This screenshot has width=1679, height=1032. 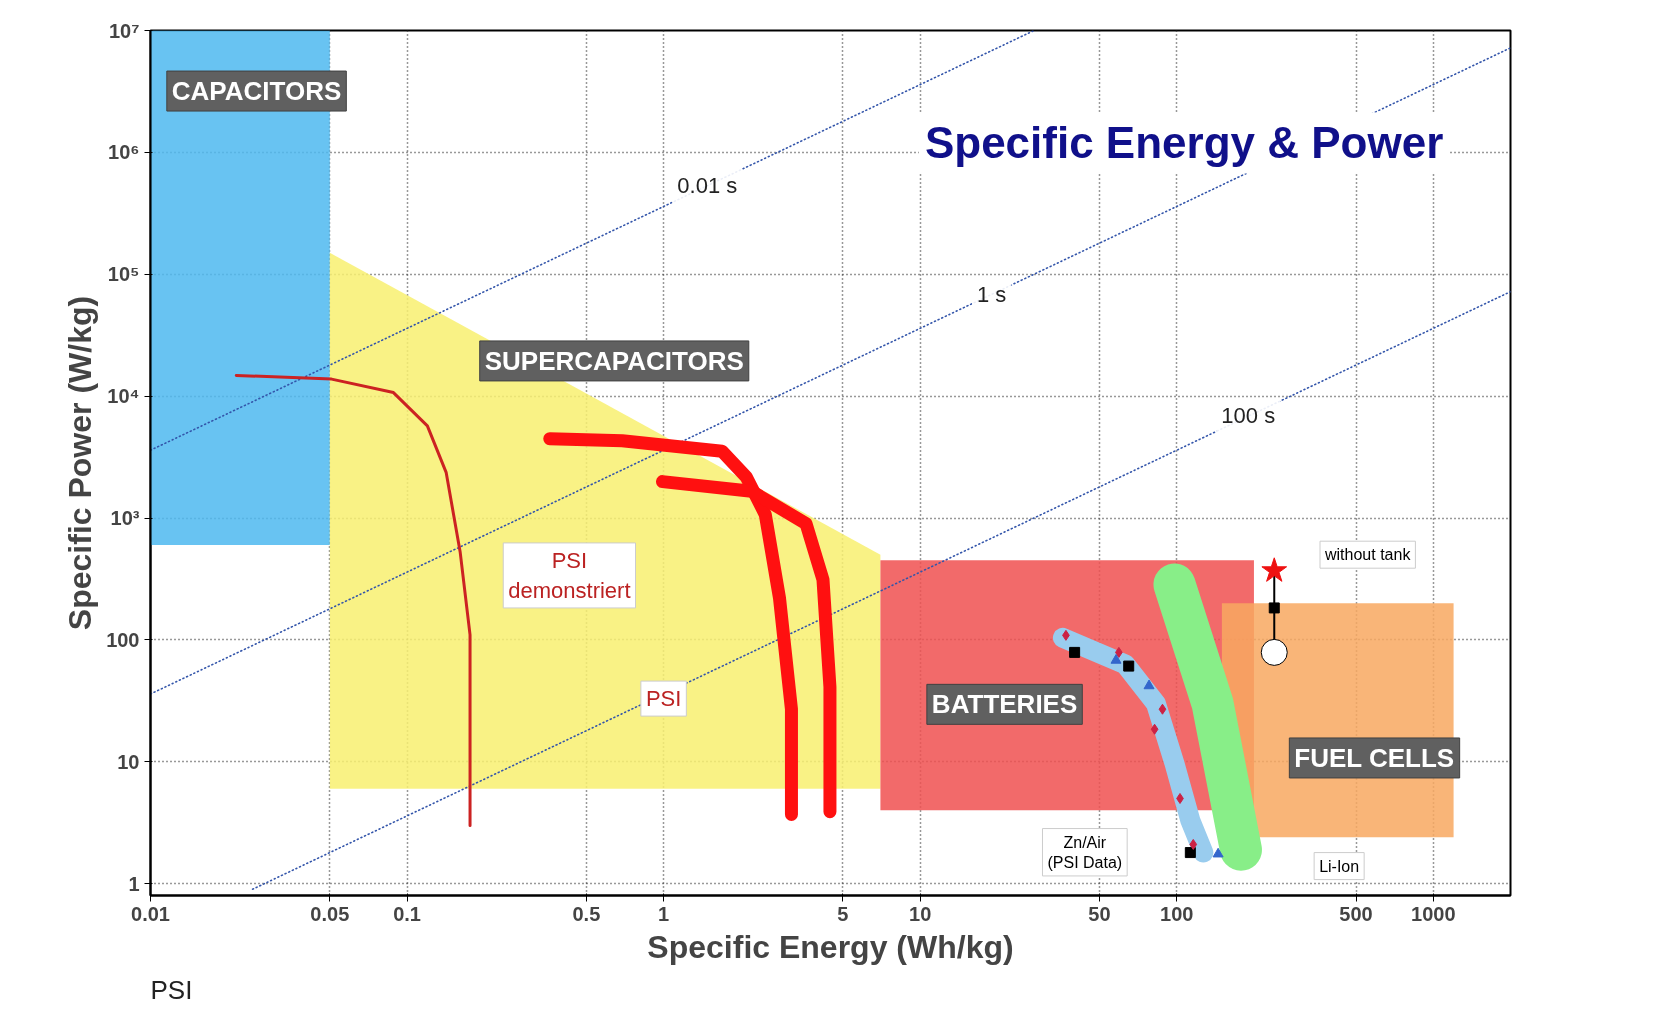 What do you see at coordinates (663, 699) in the screenshot?
I see `annotation: PSI` at bounding box center [663, 699].